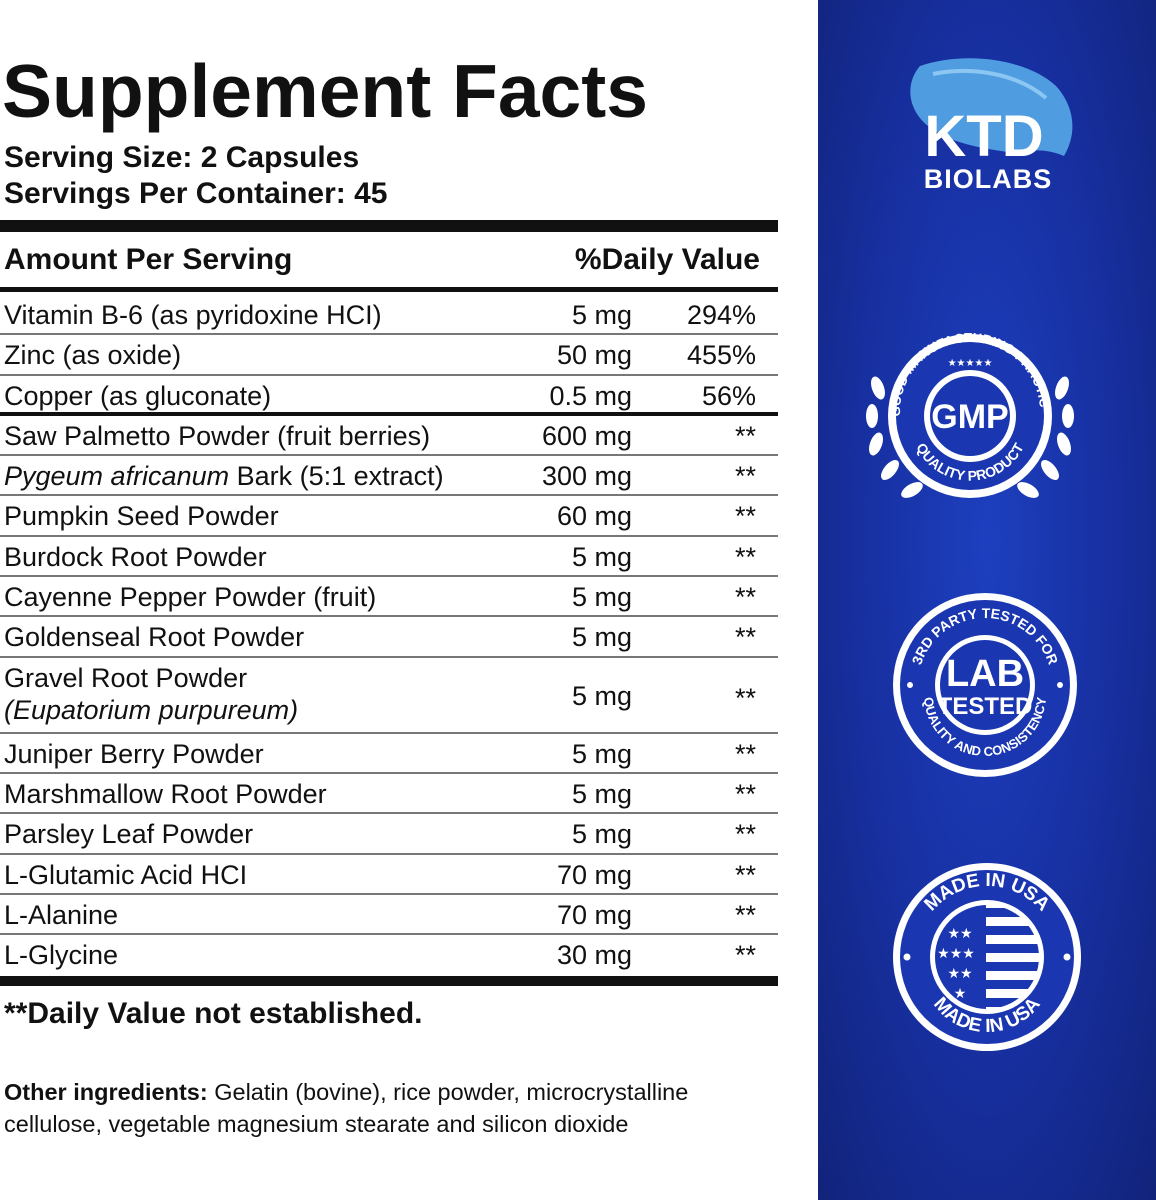 Image resolution: width=1156 pixels, height=1200 pixels. Describe the element at coordinates (389, 915) in the screenshot. I see `table-row: L-Alanine 70 mg **` at that location.